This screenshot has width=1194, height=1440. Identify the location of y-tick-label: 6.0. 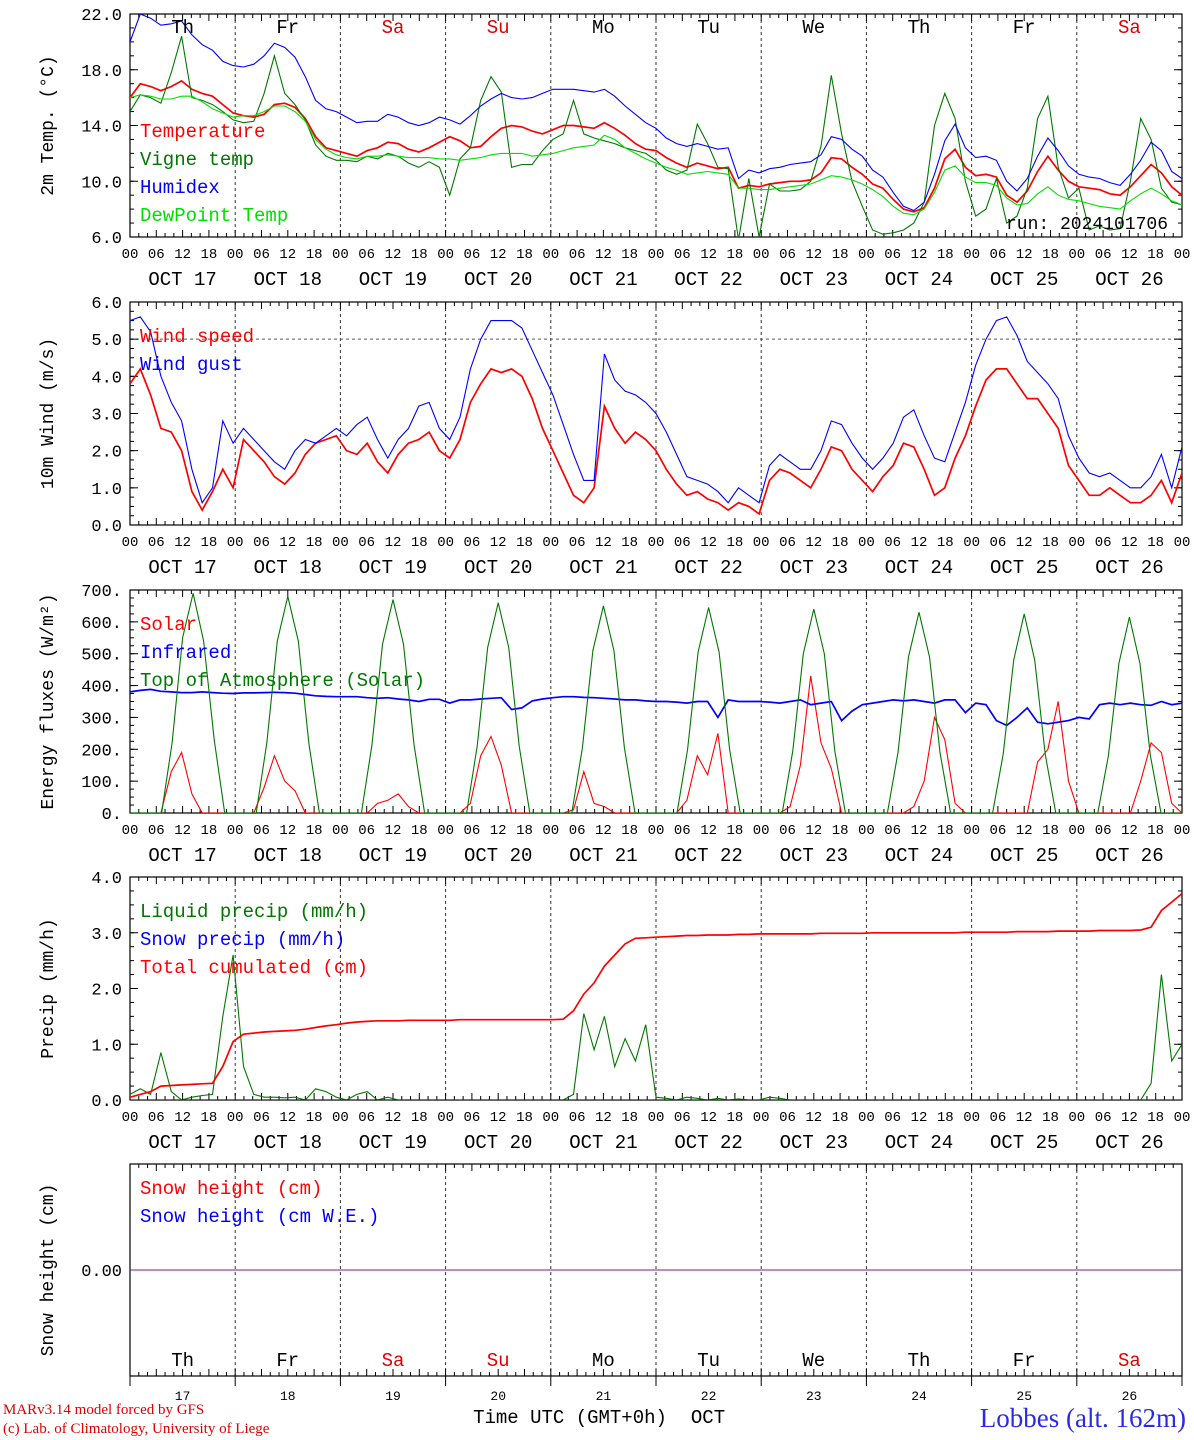
(106, 239).